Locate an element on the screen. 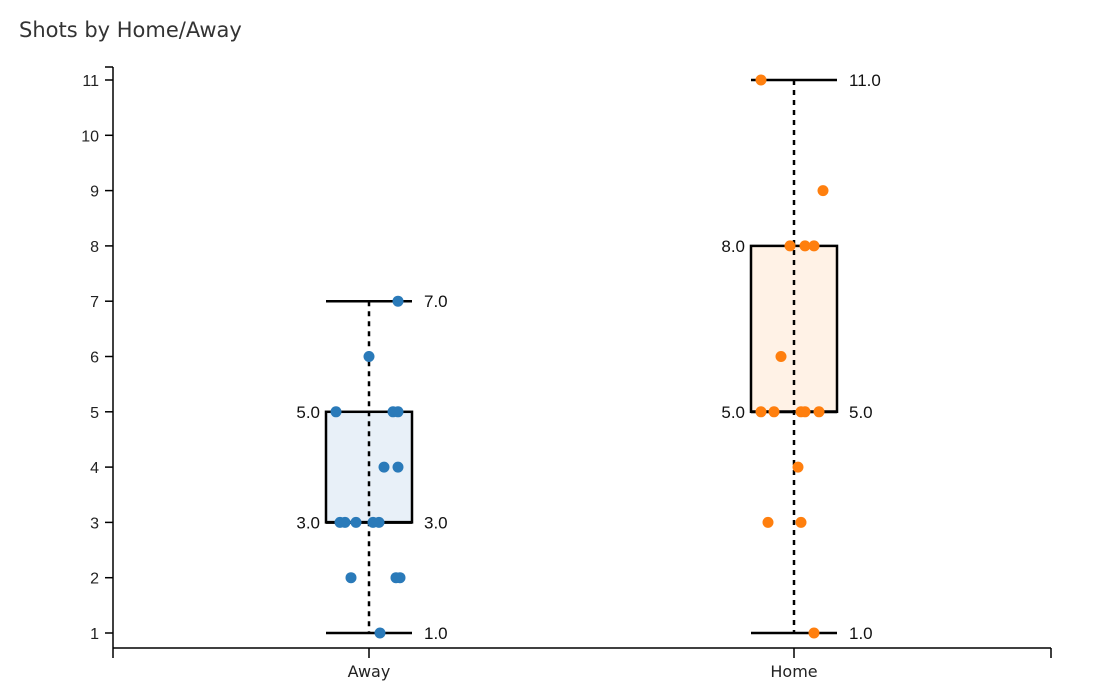 Image resolution: width=1111 pixels, height=691 pixels. y-tick-label: 7 is located at coordinates (94, 302).